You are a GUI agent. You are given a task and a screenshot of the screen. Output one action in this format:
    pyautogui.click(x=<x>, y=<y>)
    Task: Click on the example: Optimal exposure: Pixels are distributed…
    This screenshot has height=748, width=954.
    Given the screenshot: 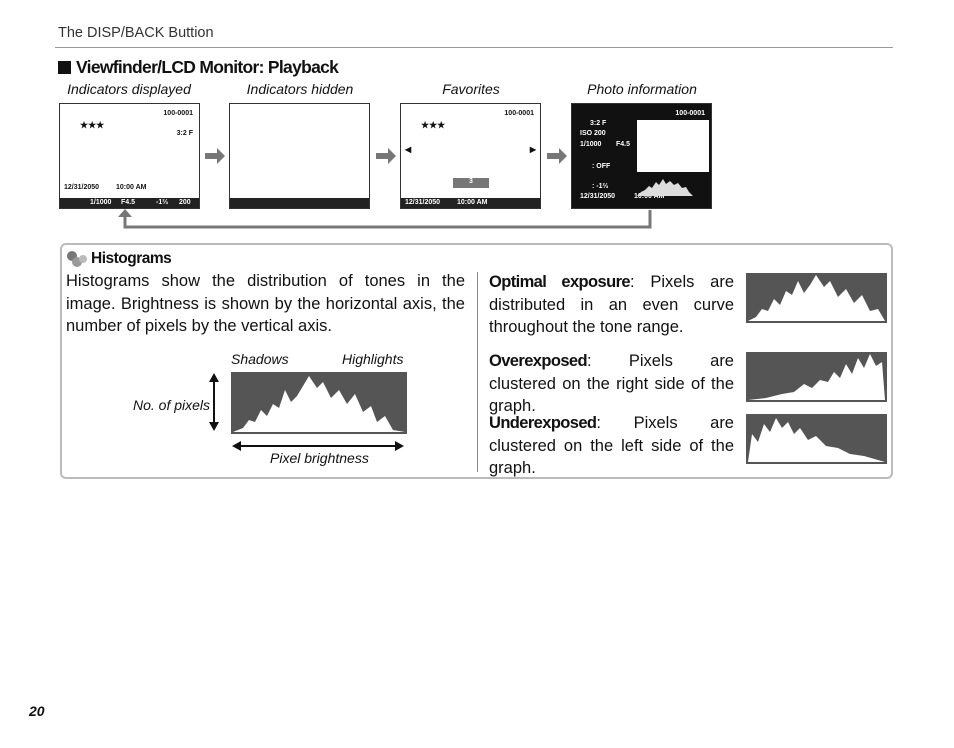 What is the action you would take?
    pyautogui.click(x=611, y=305)
    